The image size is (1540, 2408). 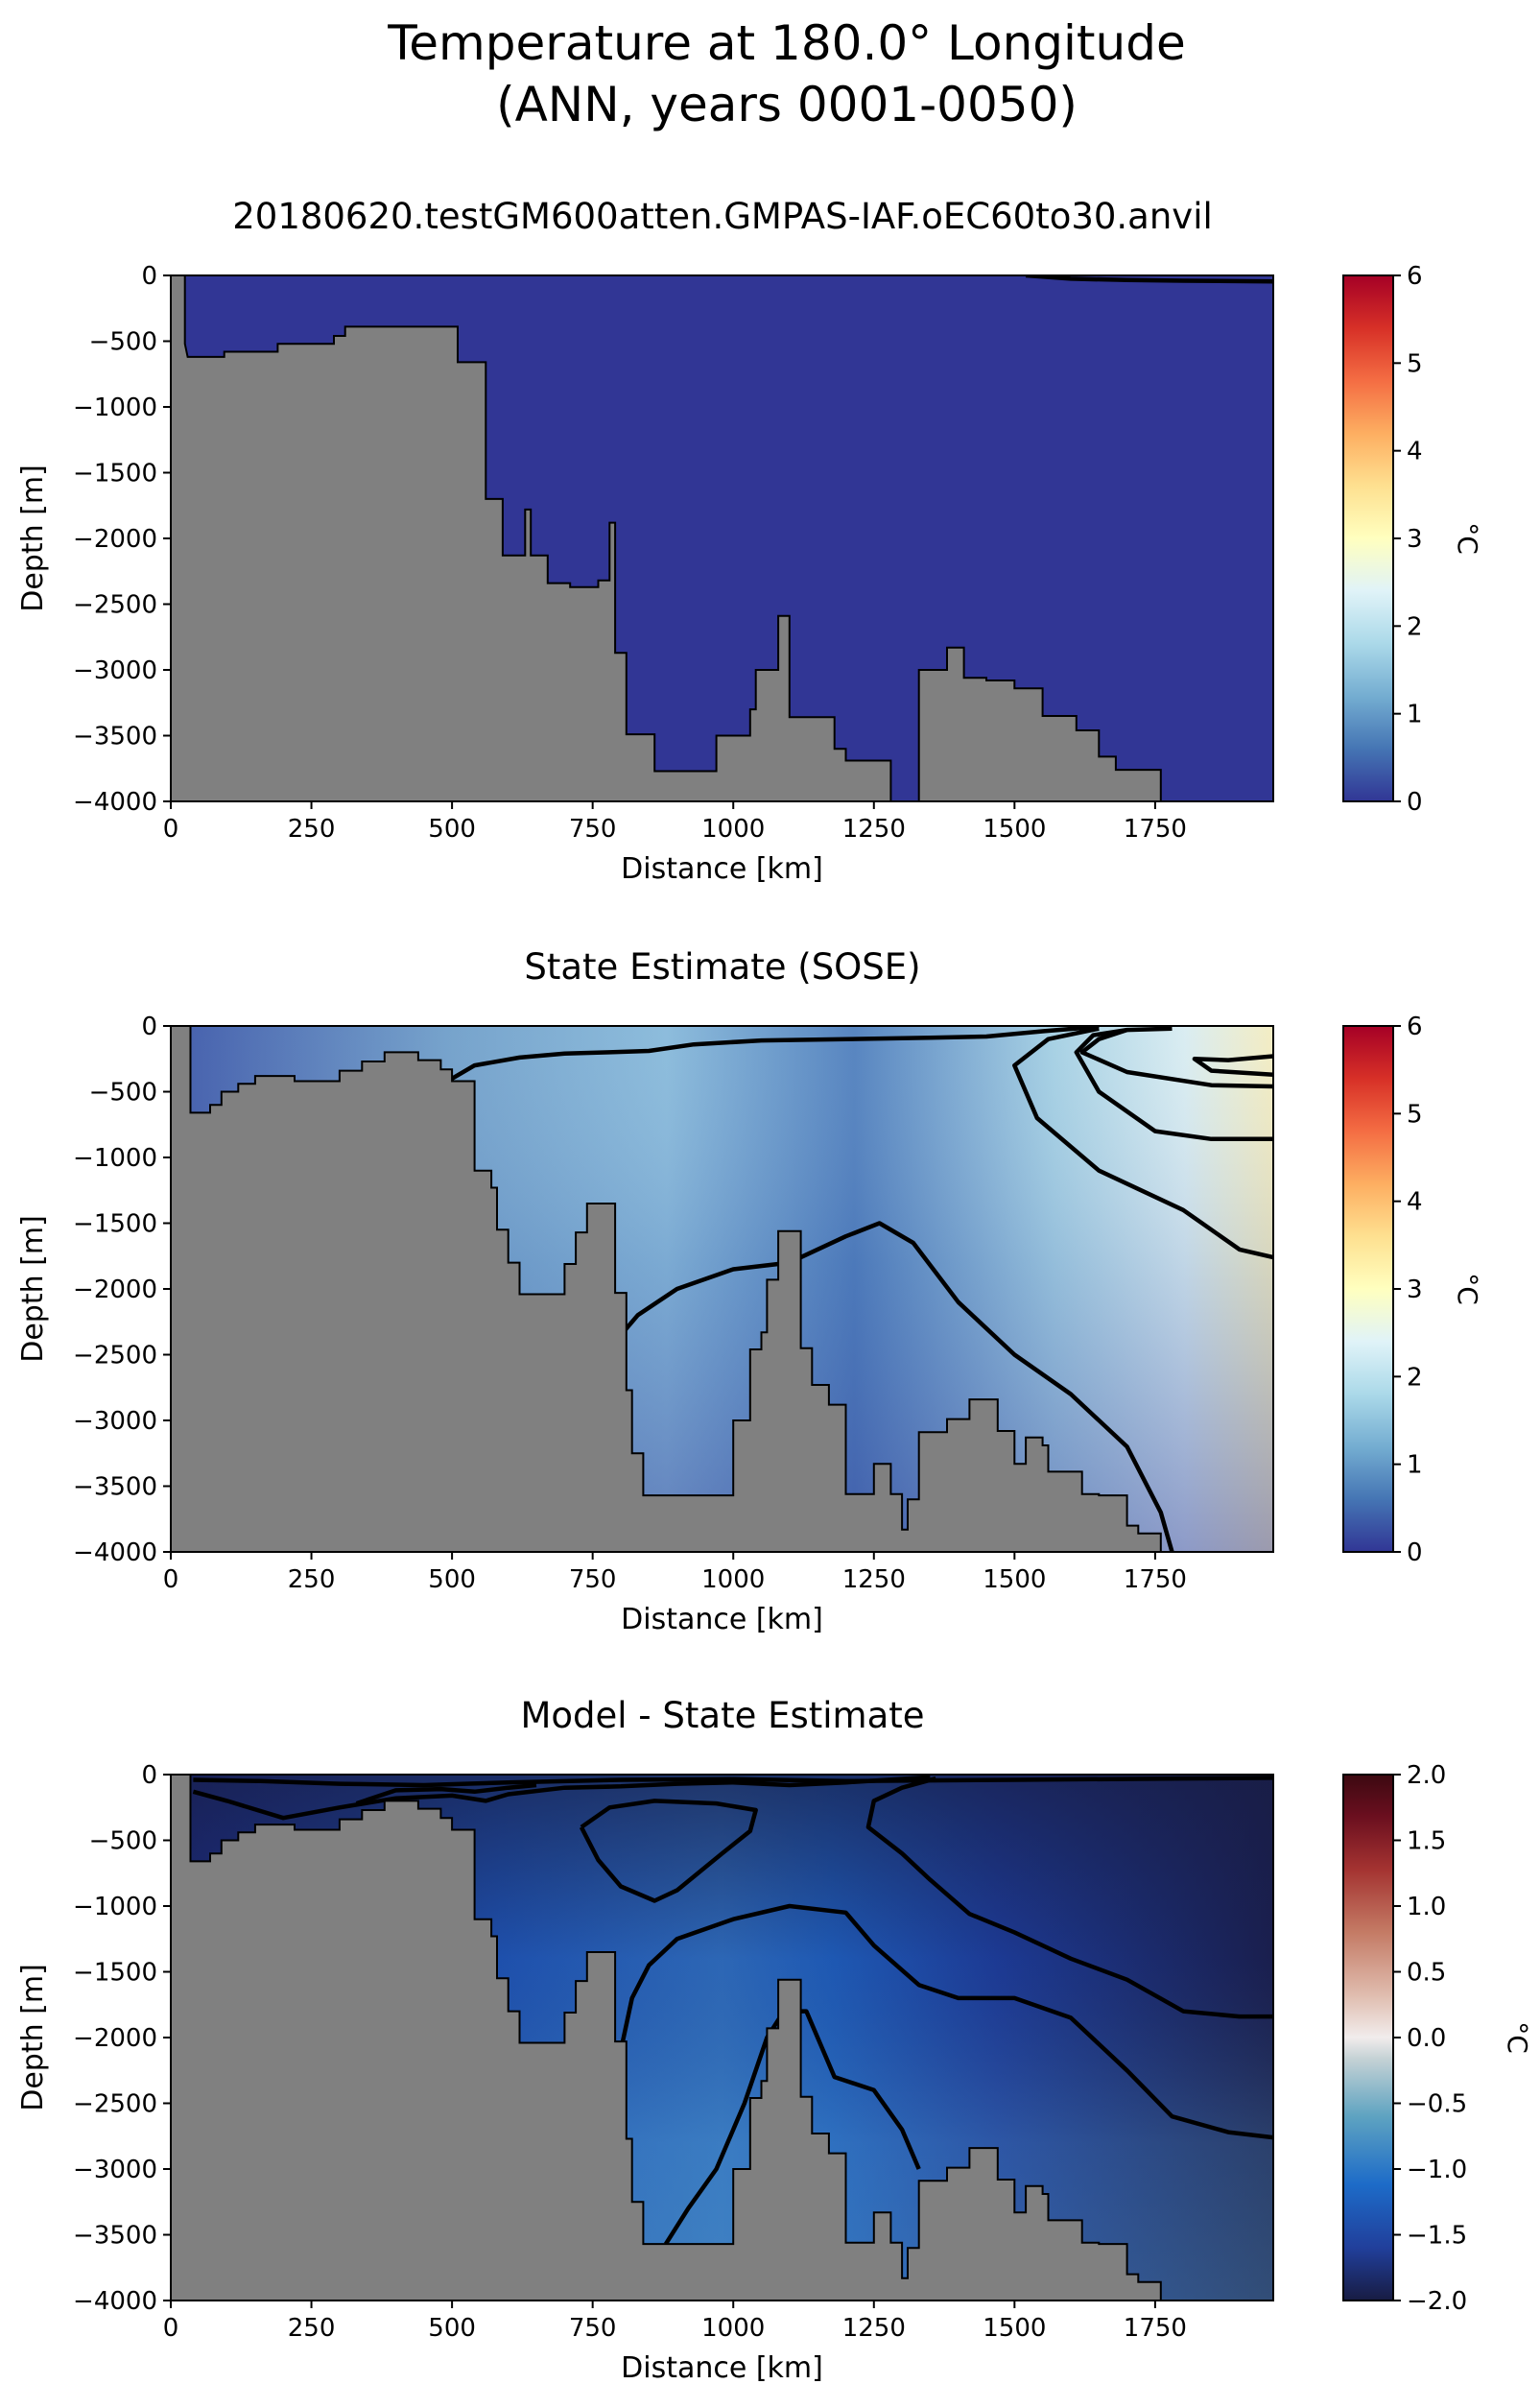 I want to click on colorbar-tick-label: 1.0, so click(x=1426, y=1907).